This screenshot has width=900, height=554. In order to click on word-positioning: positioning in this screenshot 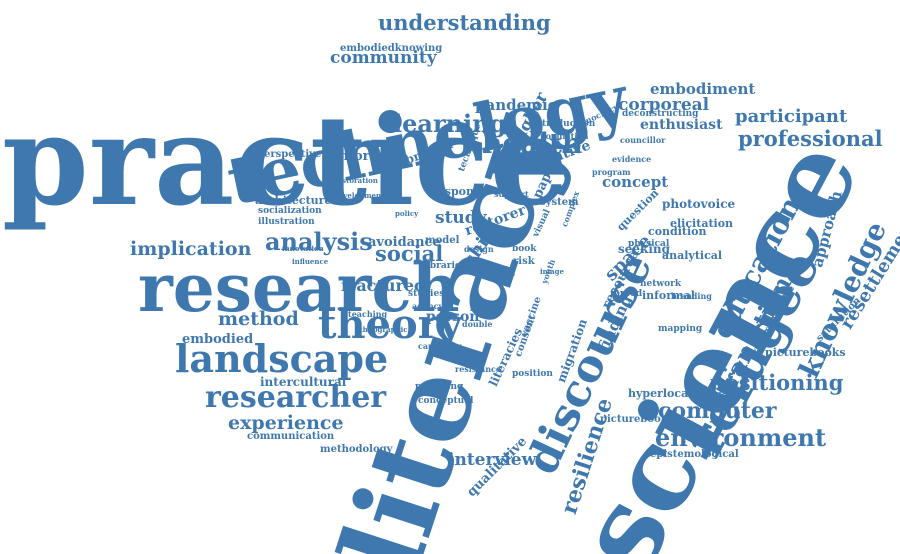, I will do `click(777, 382)`.